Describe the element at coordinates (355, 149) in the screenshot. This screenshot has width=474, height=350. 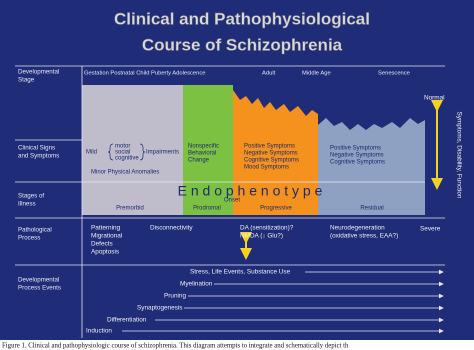
I see `residual-signs: Positive Symptoms` at that location.